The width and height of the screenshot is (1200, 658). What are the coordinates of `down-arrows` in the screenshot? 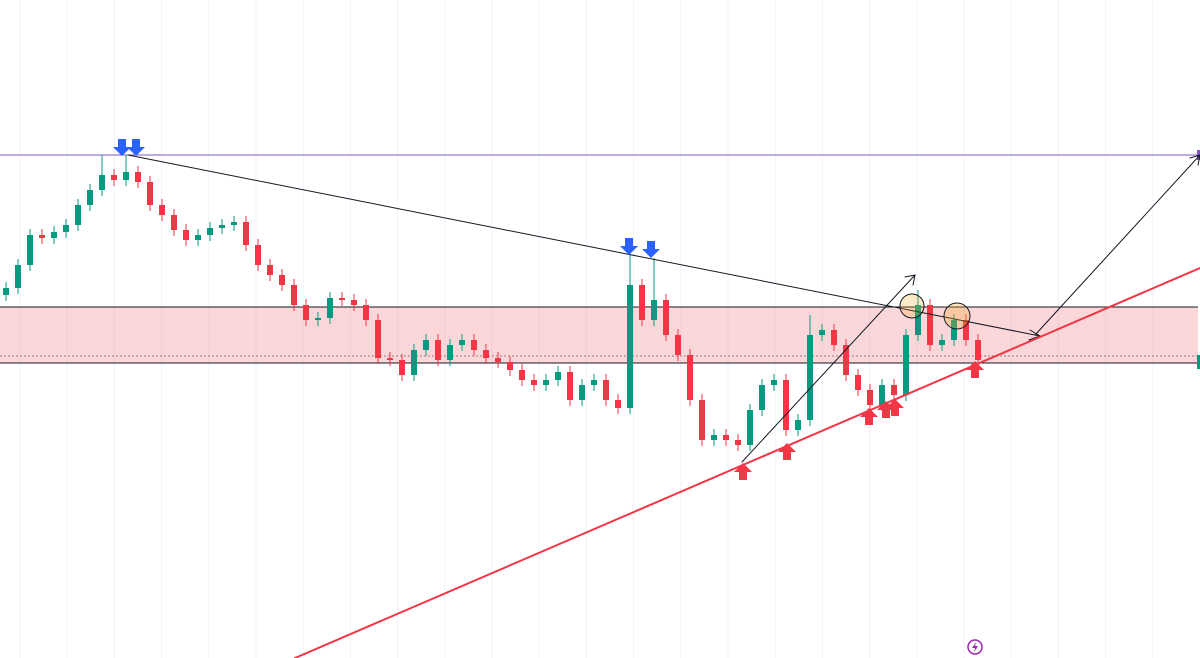 It's located at (386, 198).